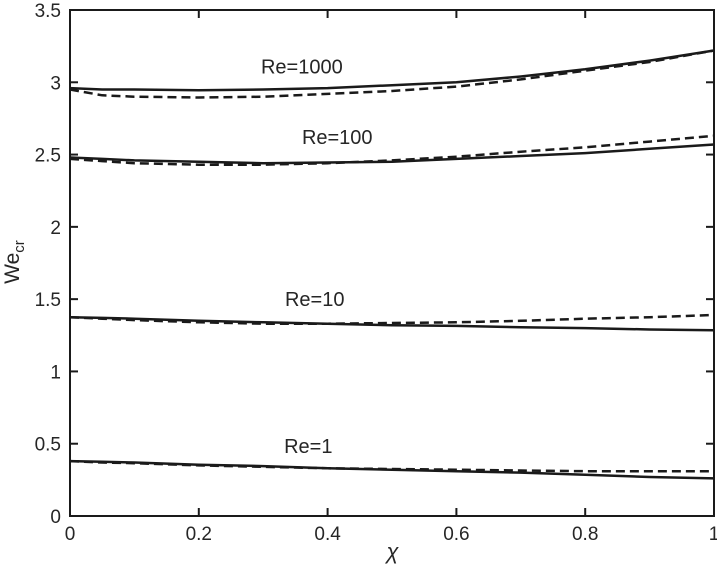 Image resolution: width=717 pixels, height=569 pixels. Describe the element at coordinates (308, 447) in the screenshot. I see `curve-label: Re=1` at that location.